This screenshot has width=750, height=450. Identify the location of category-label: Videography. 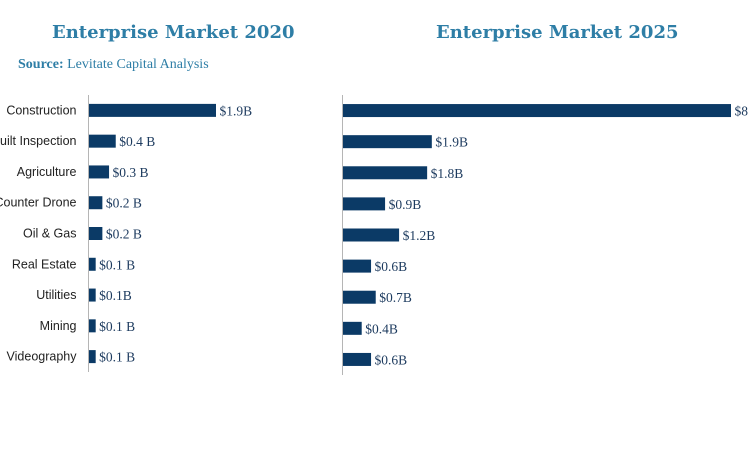
(42, 357).